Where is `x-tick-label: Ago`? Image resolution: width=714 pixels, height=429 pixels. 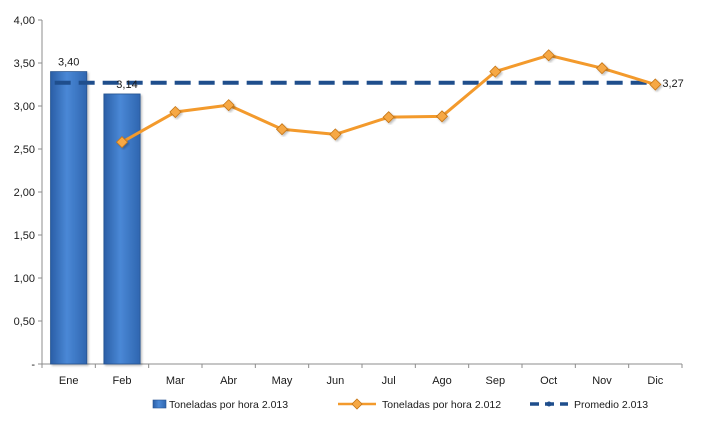 x-tick-label: Ago is located at coordinates (442, 381).